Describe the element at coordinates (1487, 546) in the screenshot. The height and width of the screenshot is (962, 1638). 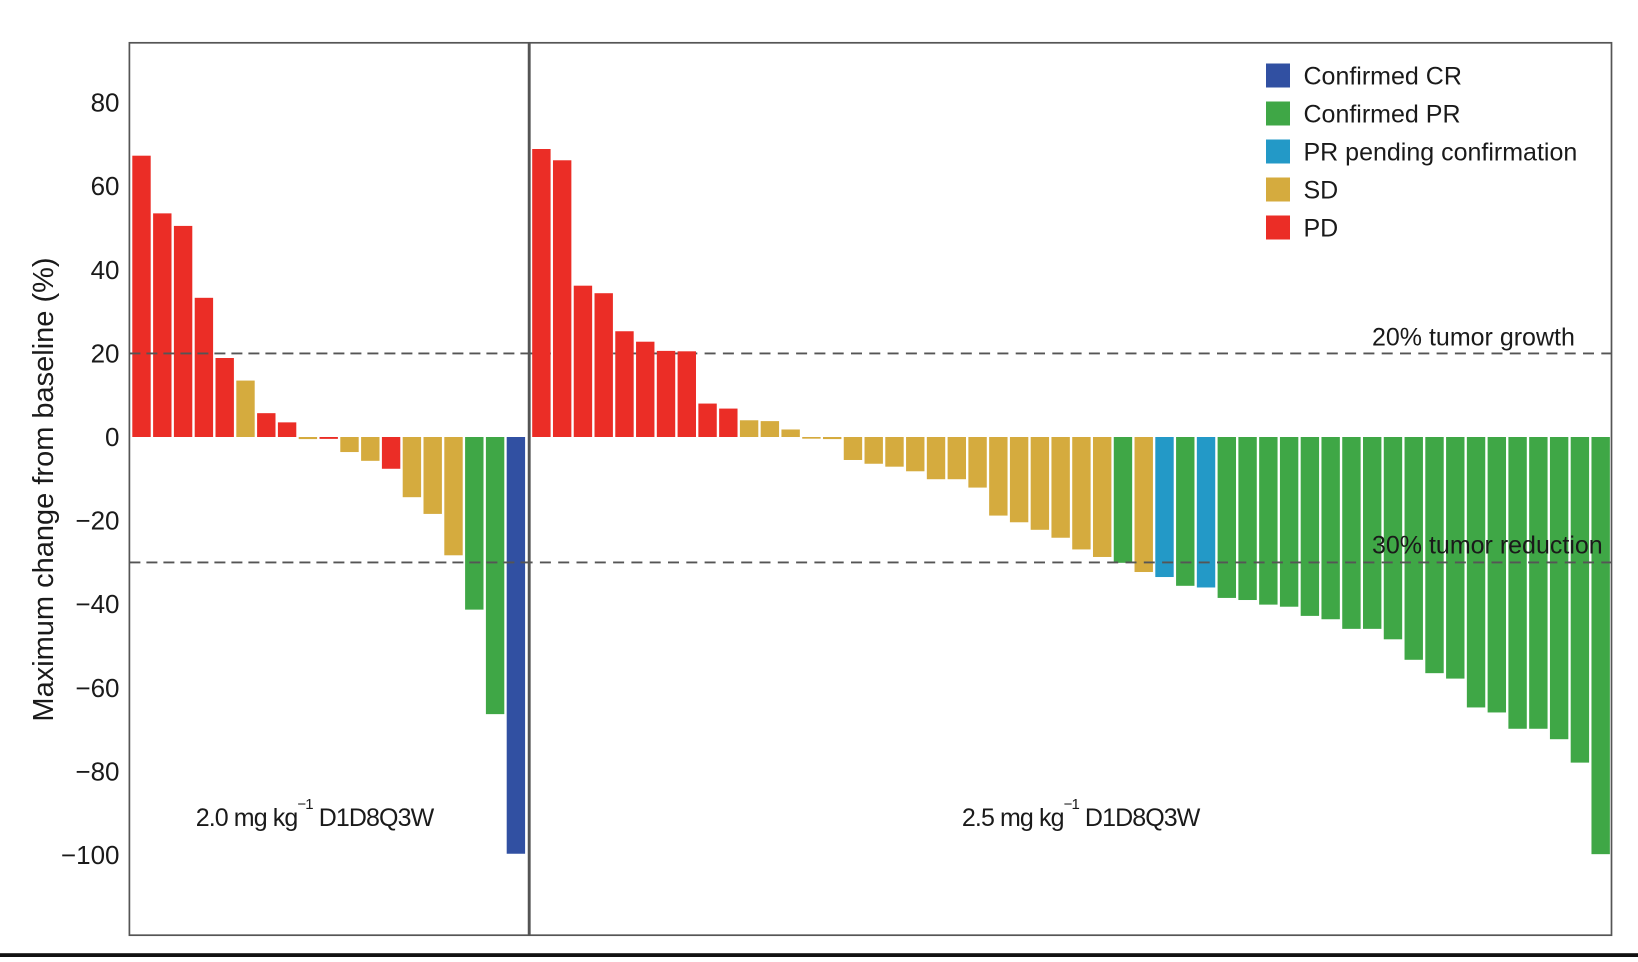
I see `svg-text: 30% tumor reduction` at that location.